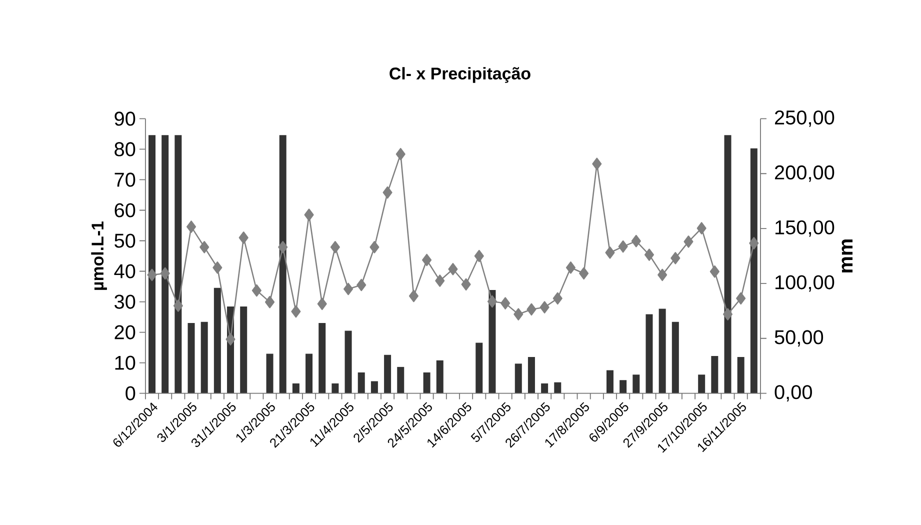  Describe the element at coordinates (125, 119) in the screenshot. I see `y-tick-label: 90` at that location.